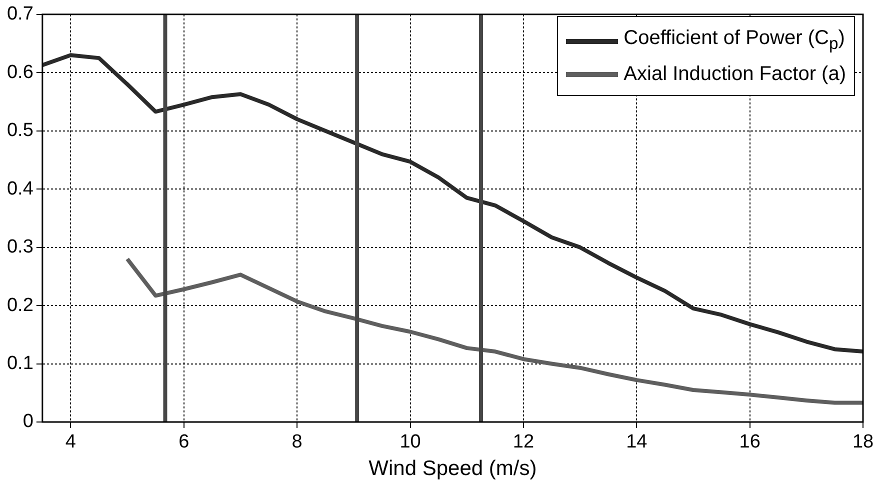  What do you see at coordinates (20, 247) in the screenshot?
I see `y-tick-label: 0.3` at bounding box center [20, 247].